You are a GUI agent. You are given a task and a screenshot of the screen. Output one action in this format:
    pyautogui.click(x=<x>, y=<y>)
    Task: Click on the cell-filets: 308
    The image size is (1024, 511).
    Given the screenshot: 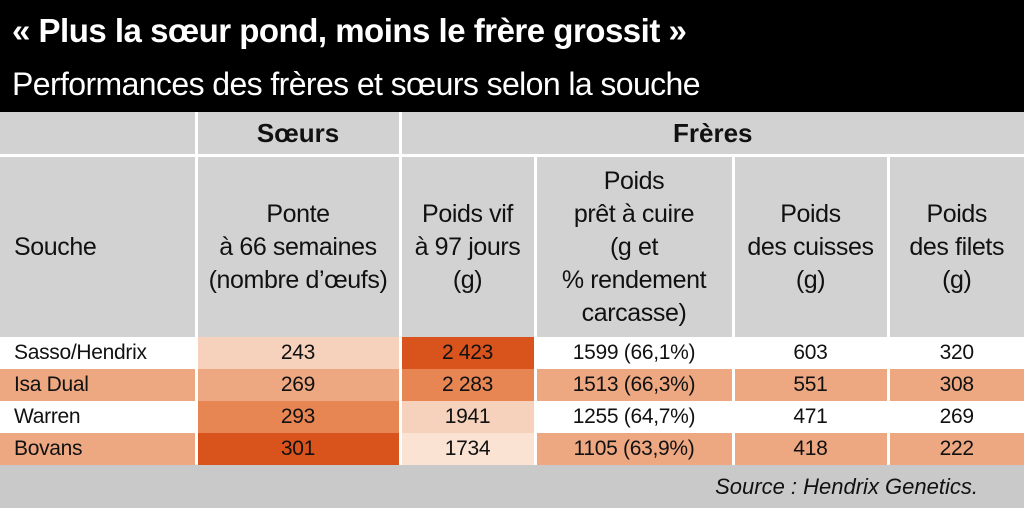 What is the action you would take?
    pyautogui.click(x=956, y=385)
    